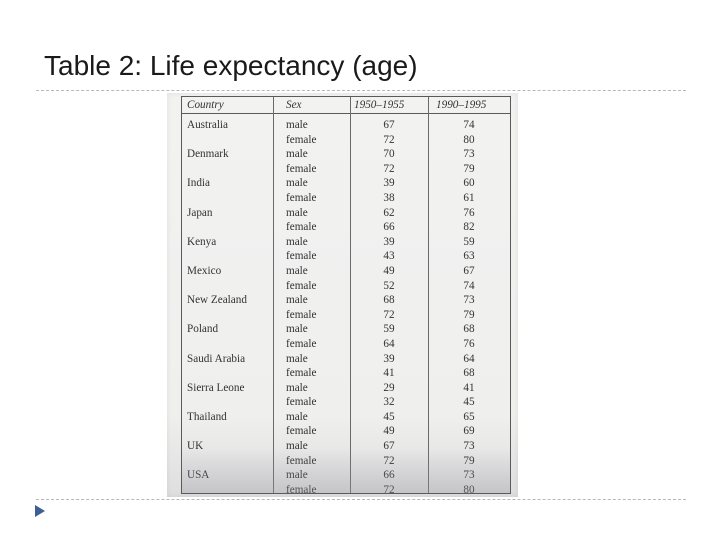  Describe the element at coordinates (346, 329) in the screenshot. I see `table-row: Poland male 59 68` at that location.